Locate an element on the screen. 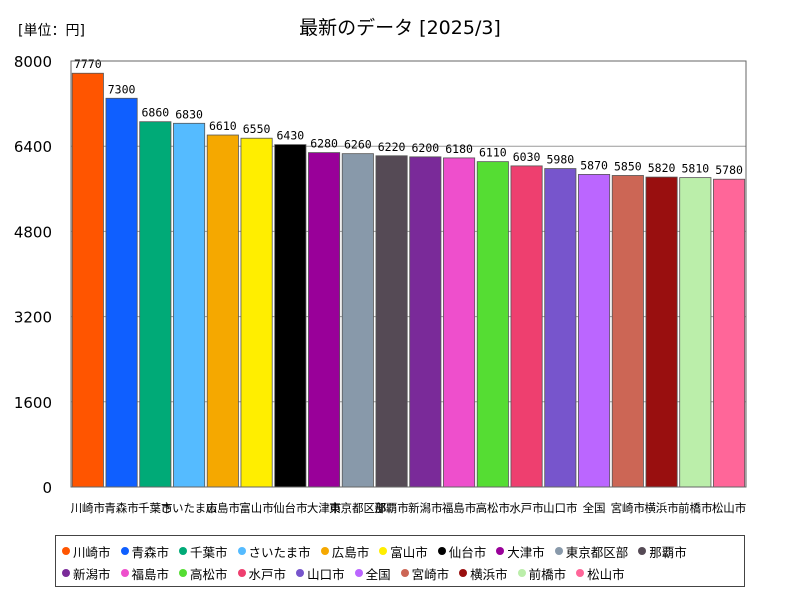  x-tick-label: 仙台市 is located at coordinates (290, 508).